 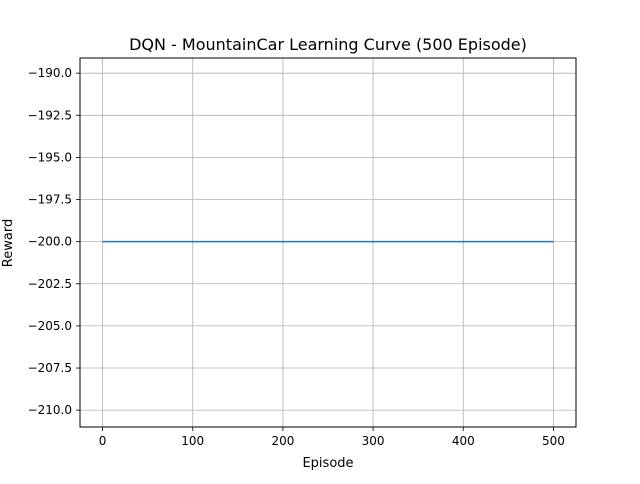 I want to click on y-tick-label: −197.5, so click(x=50, y=200).